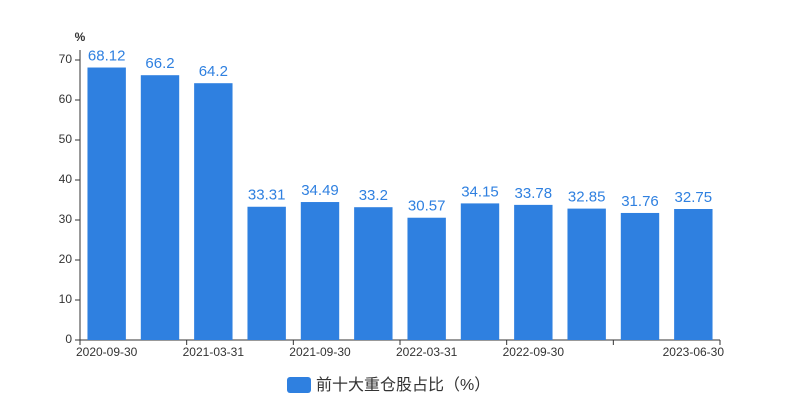  I want to click on value-label: 68.12, so click(107, 55).